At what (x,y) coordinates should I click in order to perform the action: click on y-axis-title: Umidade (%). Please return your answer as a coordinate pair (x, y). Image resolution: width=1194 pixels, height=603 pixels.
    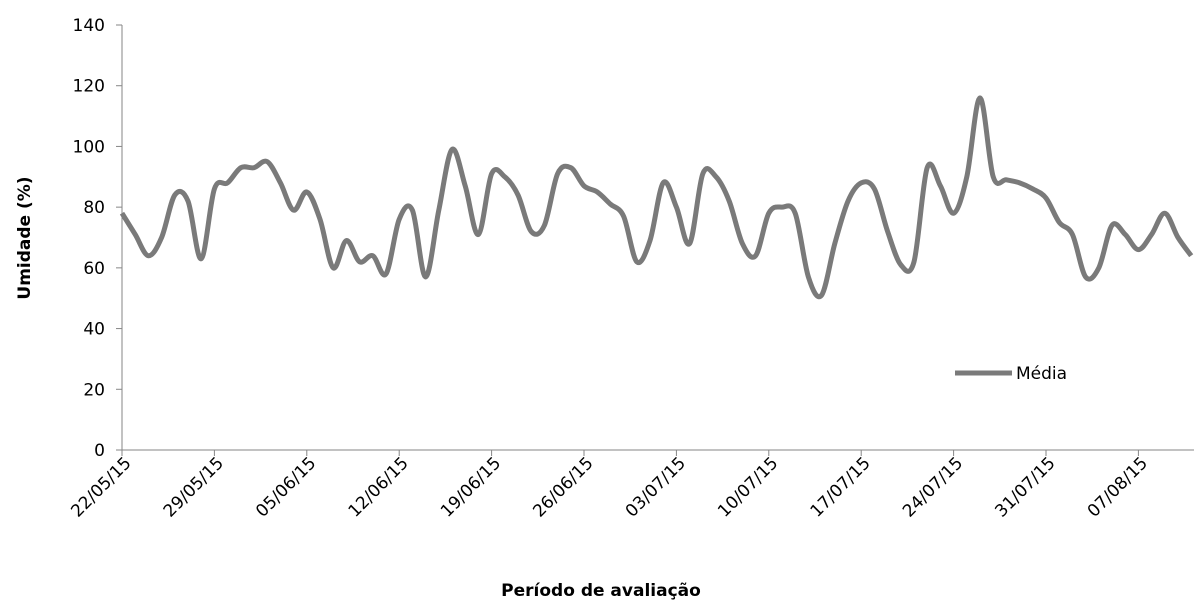
    Looking at the image, I should click on (25, 237).